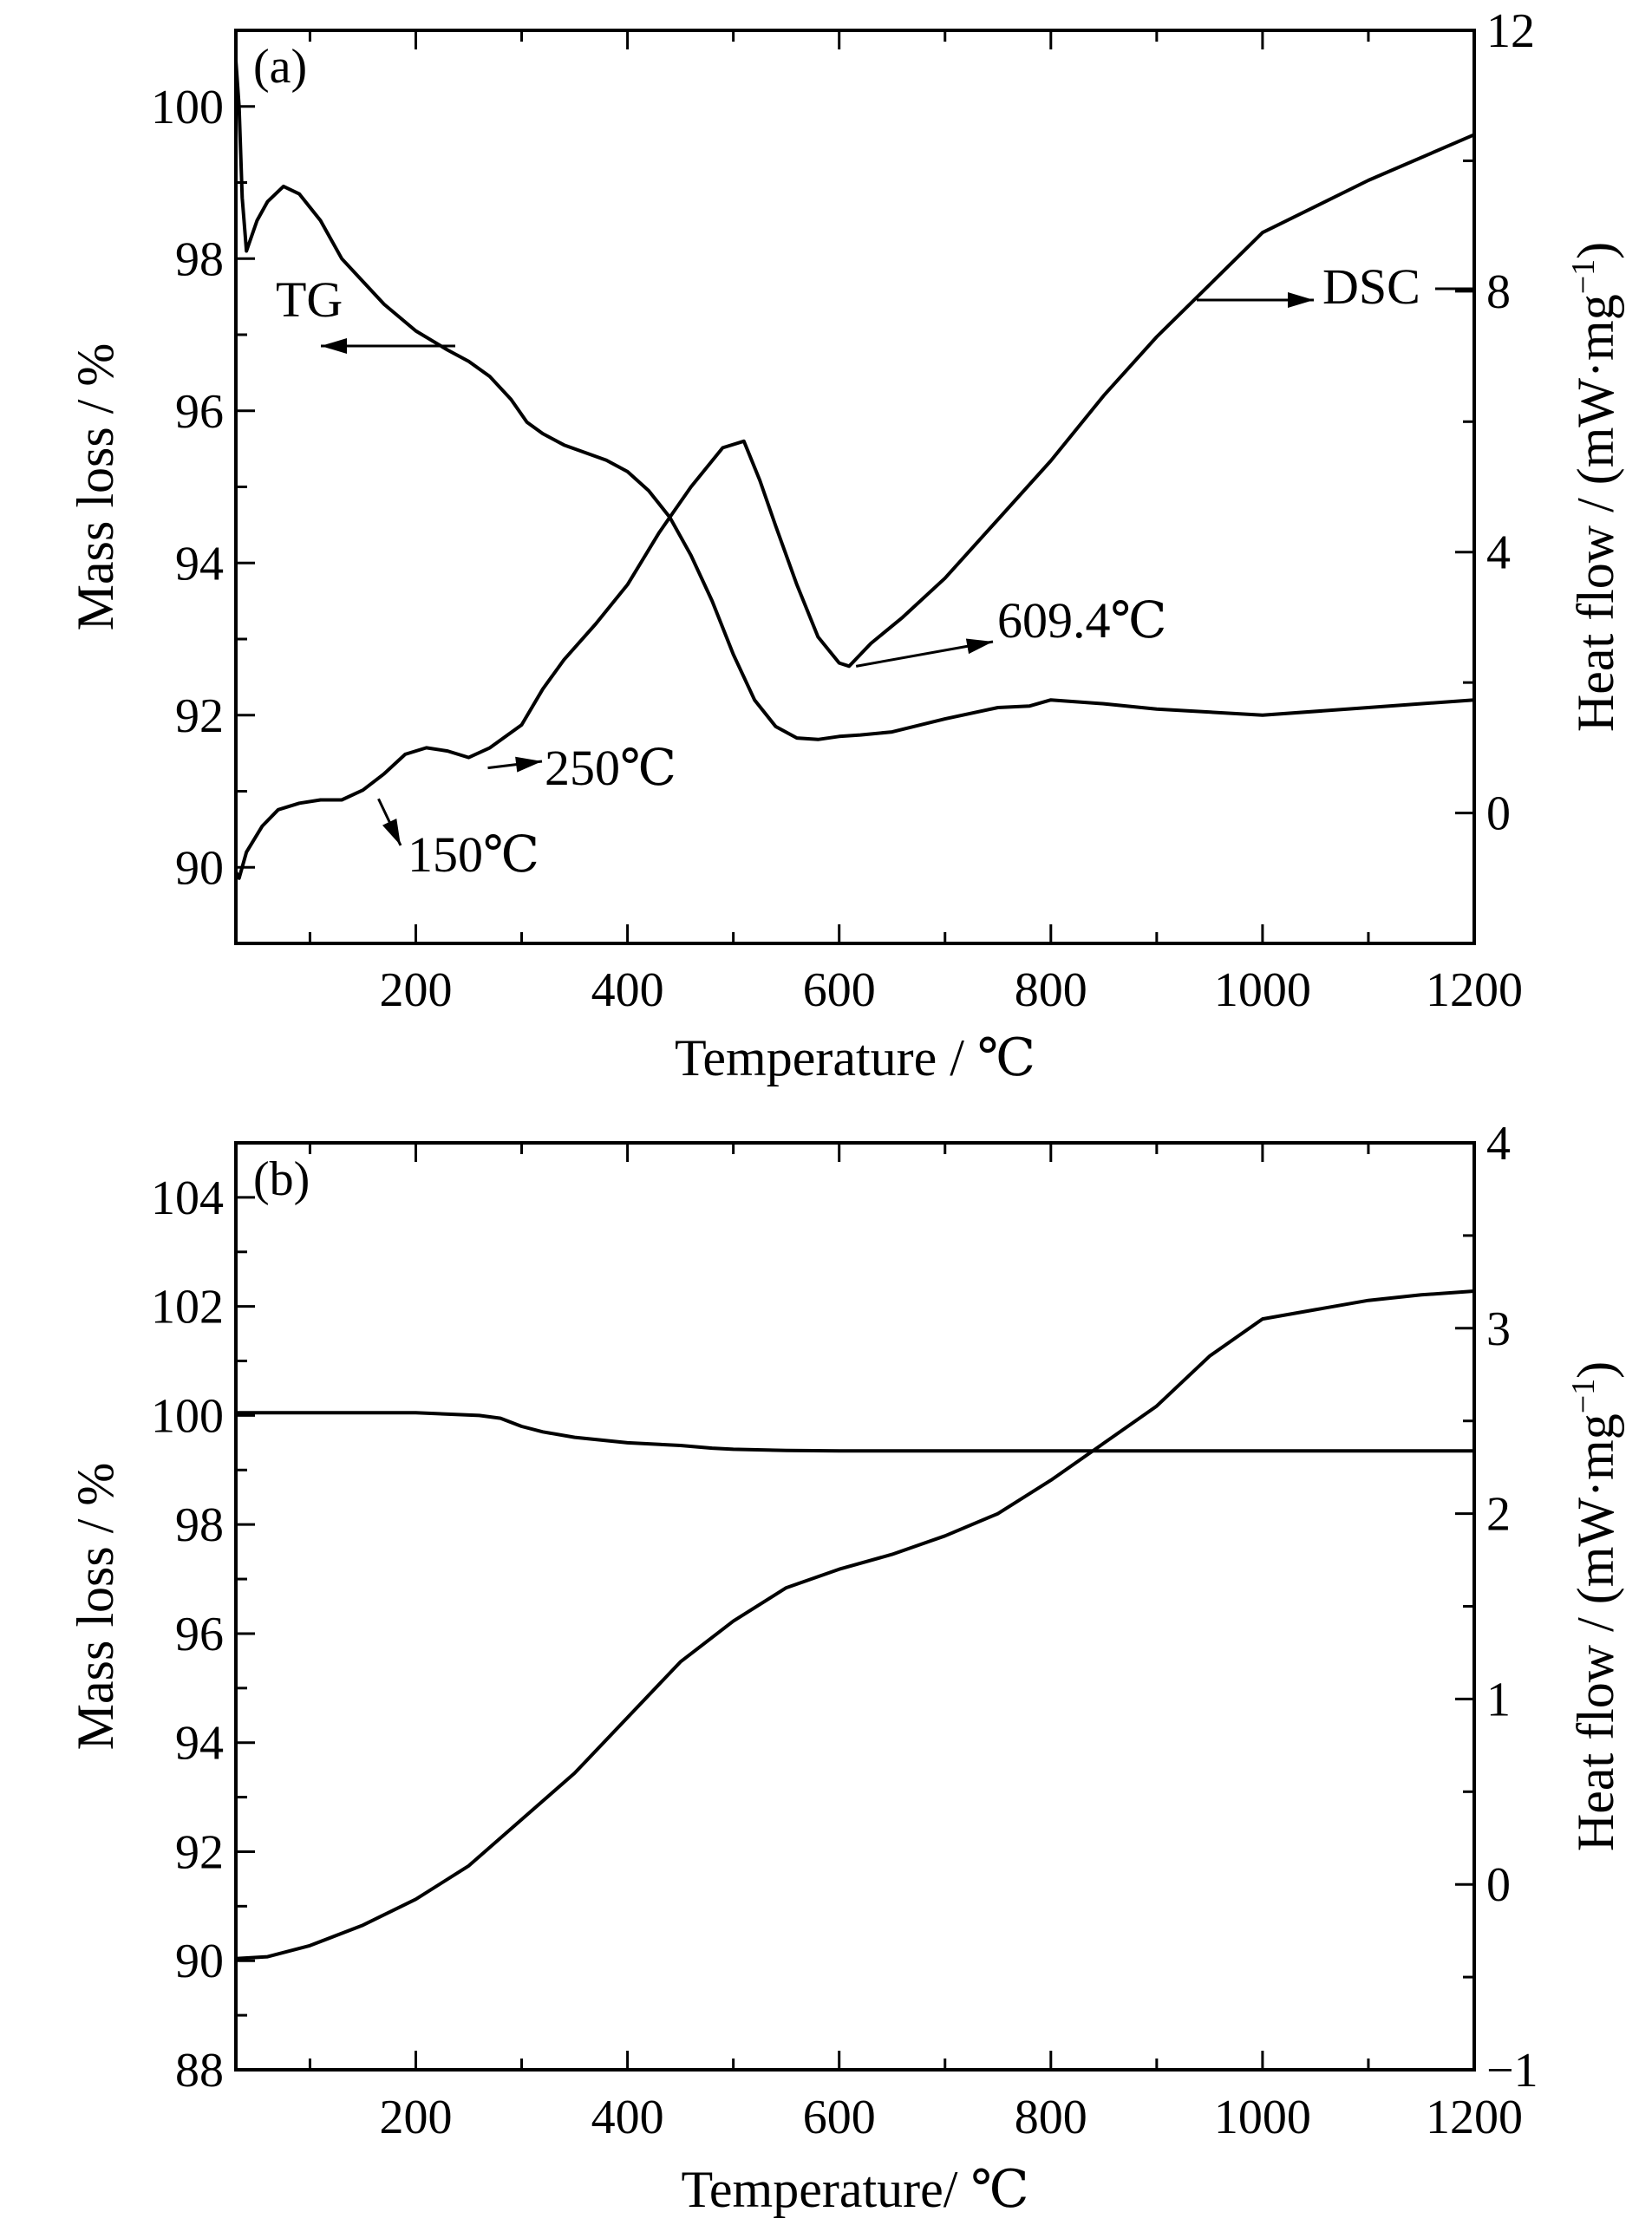 The image size is (1652, 2238). I want to click on annot-250-arrow-head, so click(529, 764).